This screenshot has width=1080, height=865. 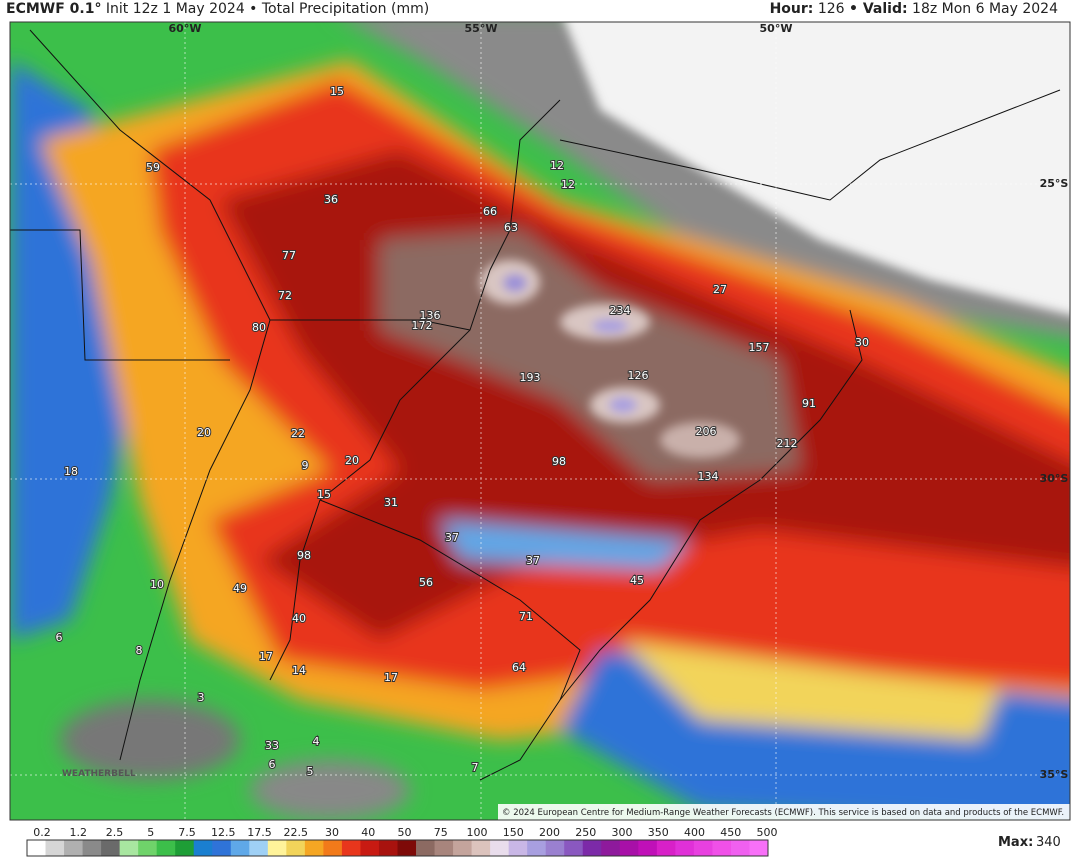 What do you see at coordinates (720, 289) in the screenshot?
I see `precip-label: 27` at bounding box center [720, 289].